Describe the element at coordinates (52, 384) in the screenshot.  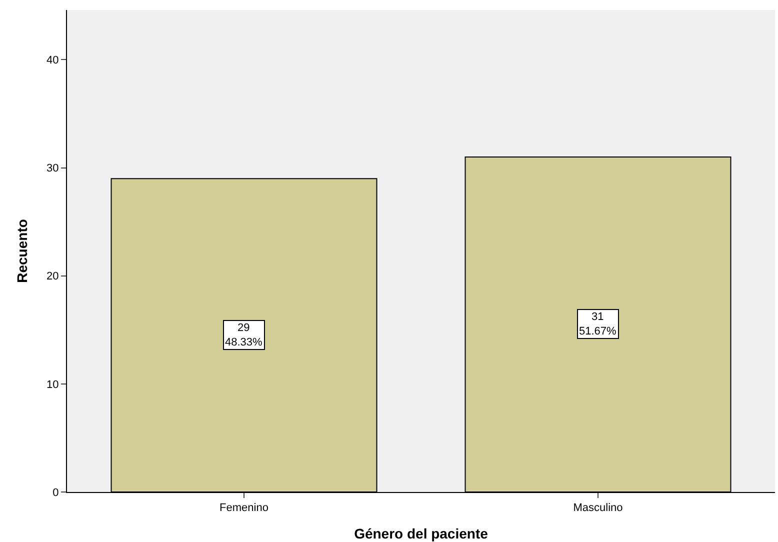
I see `y-tick-label: 10` at that location.